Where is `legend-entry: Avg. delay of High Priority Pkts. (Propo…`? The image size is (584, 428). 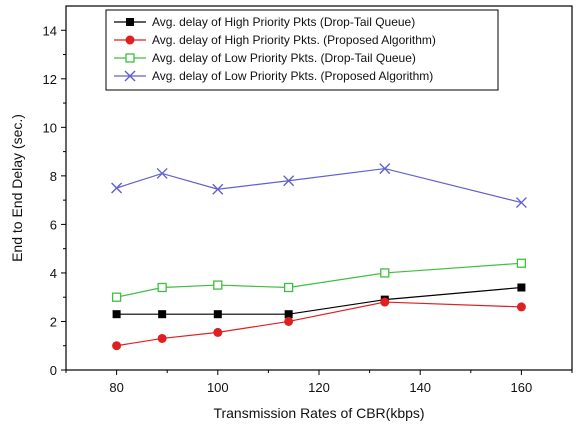 legend-entry: Avg. delay of High Priority Pkts. (Propo… is located at coordinates (275, 40).